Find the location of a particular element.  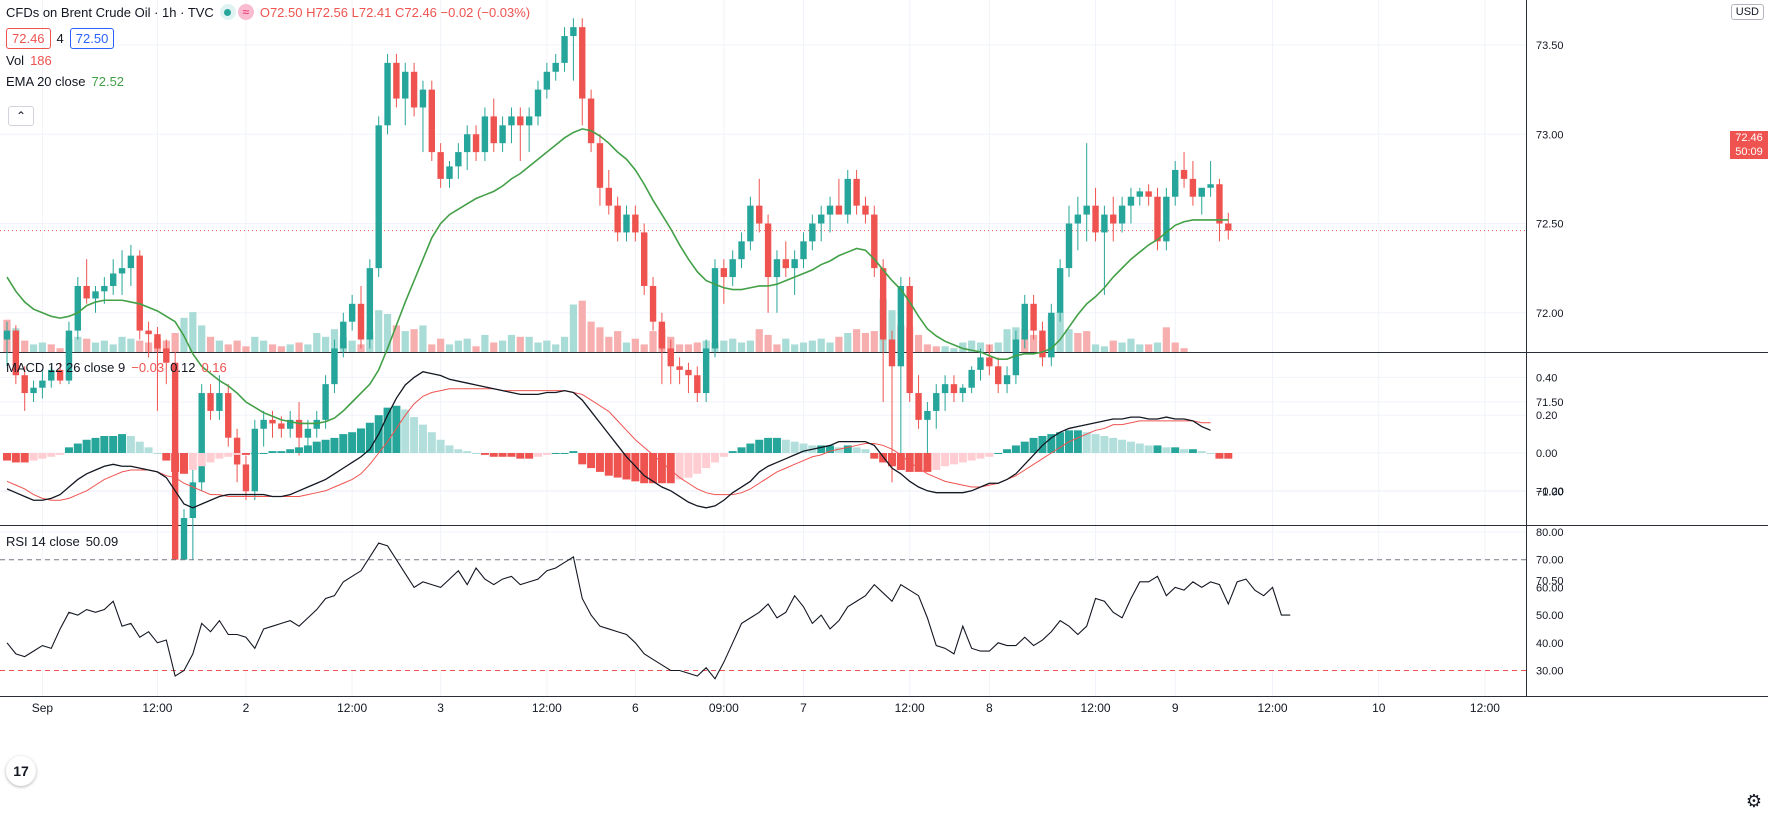

rsi-line is located at coordinates (648, 611).